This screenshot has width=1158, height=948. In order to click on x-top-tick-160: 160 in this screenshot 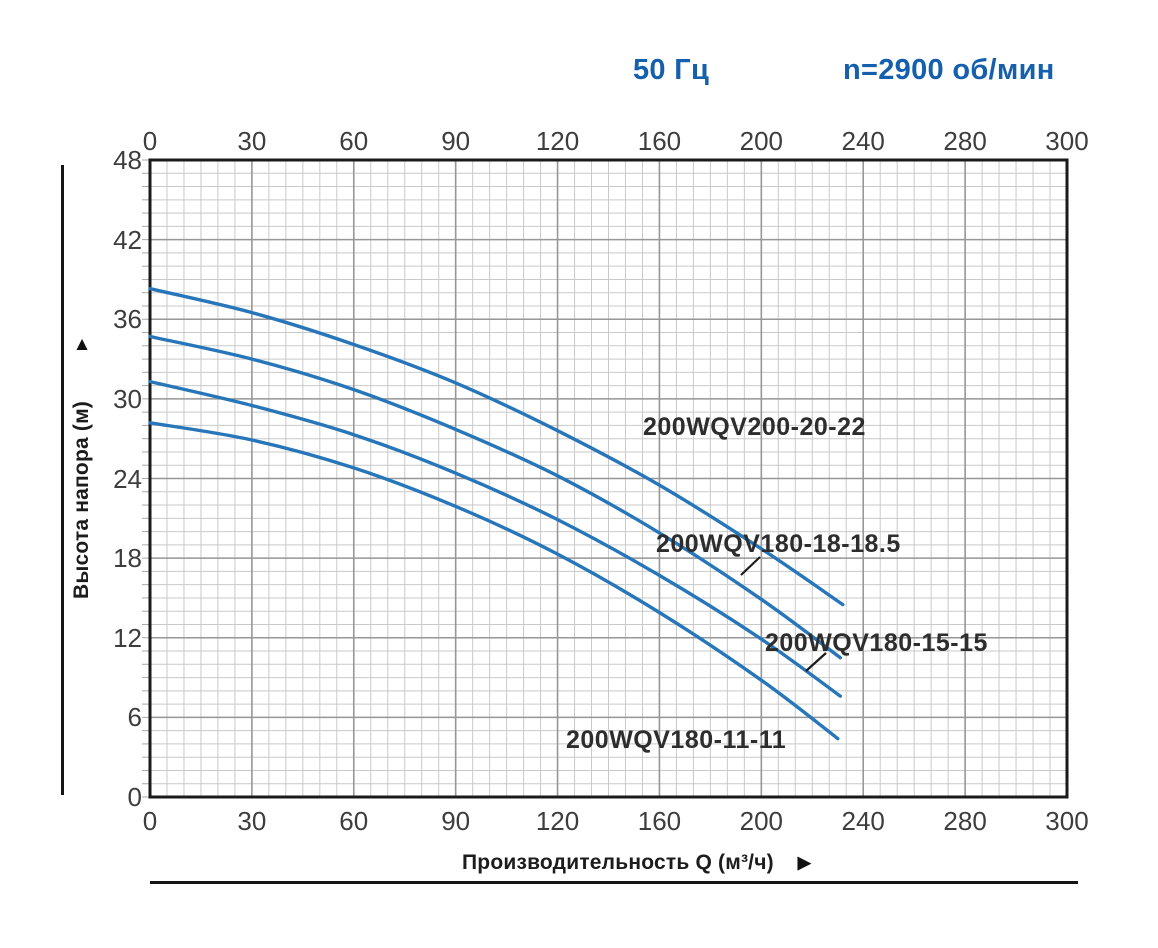, I will do `click(659, 141)`.